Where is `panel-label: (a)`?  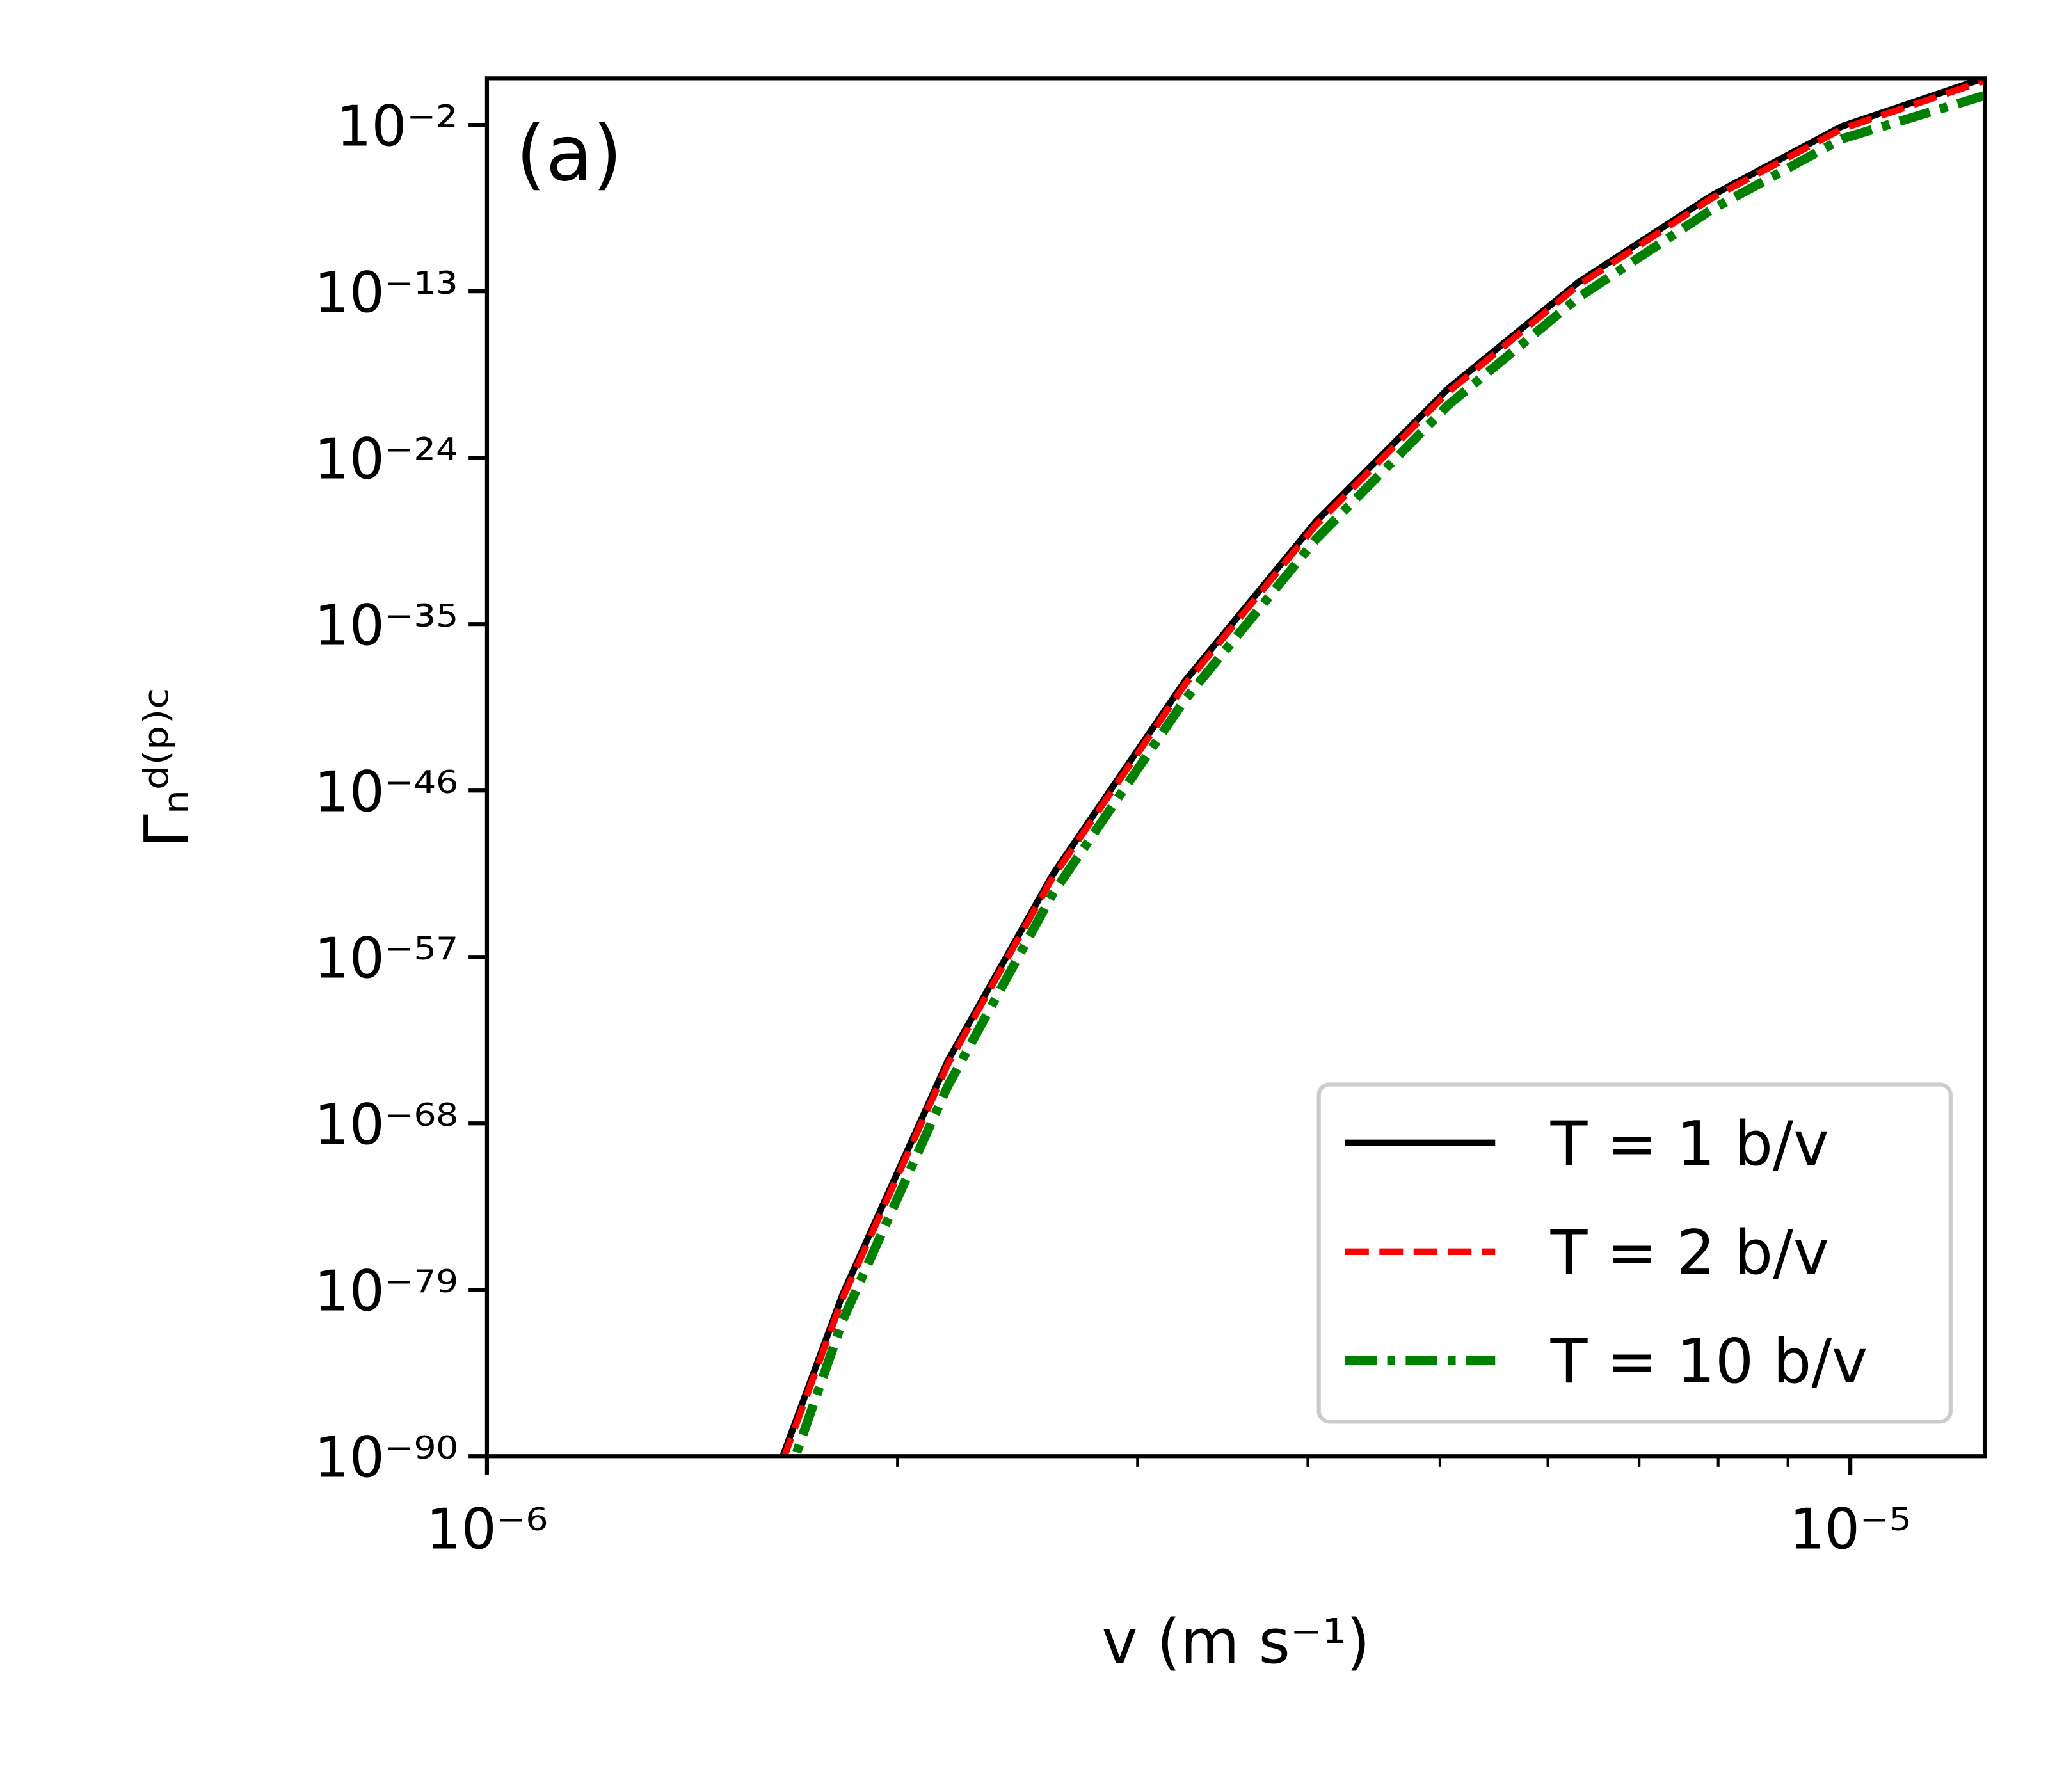 panel-label: (a) is located at coordinates (569, 154).